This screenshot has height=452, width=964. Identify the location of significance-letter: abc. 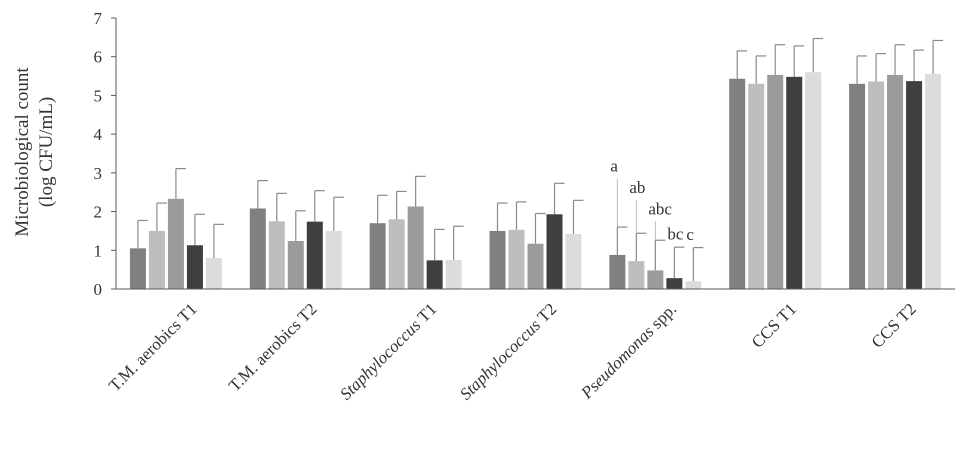
(660, 208).